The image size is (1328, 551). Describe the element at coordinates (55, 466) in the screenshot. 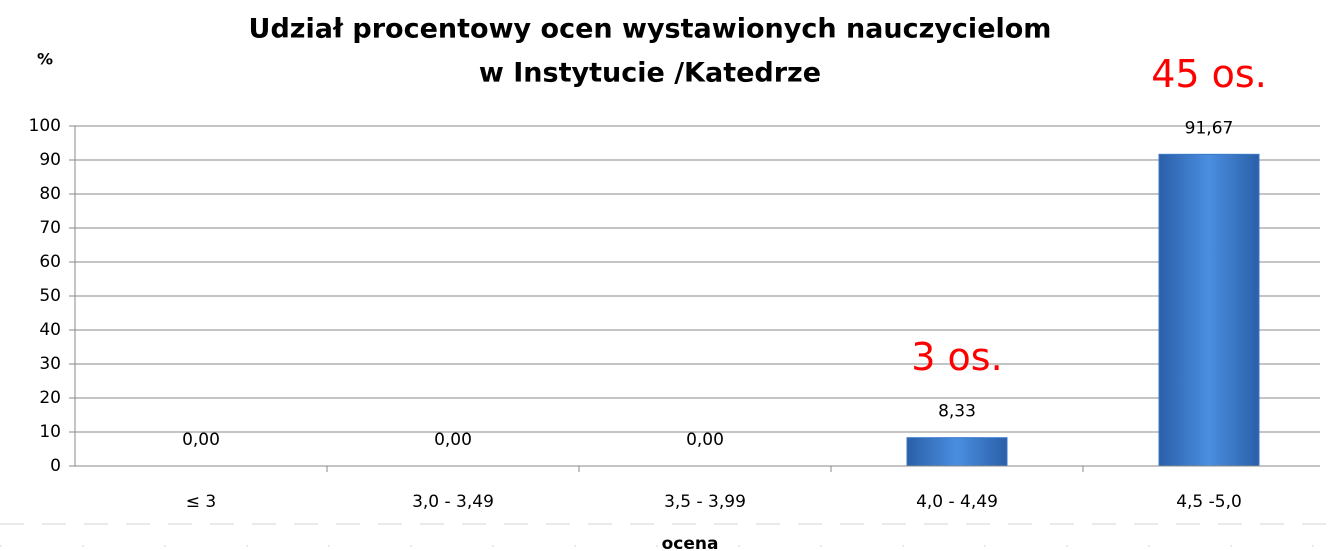

I see `y-tick-label: 0` at that location.